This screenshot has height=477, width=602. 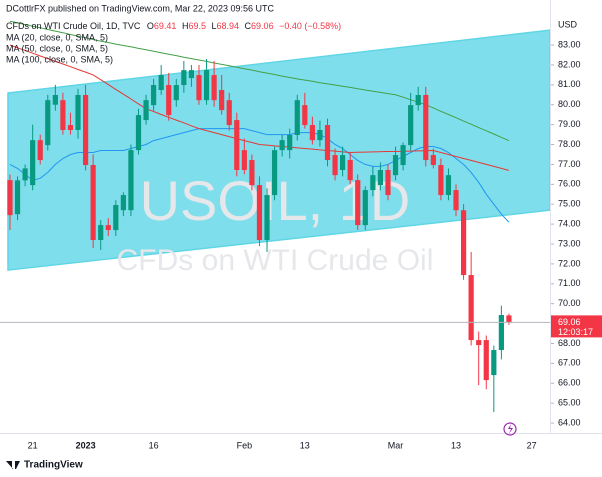 What do you see at coordinates (510, 429) in the screenshot?
I see `alert-icon` at bounding box center [510, 429].